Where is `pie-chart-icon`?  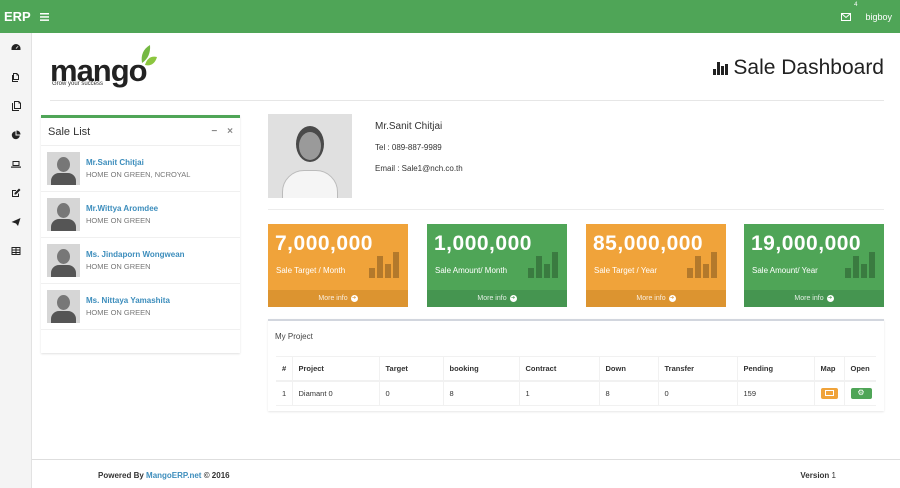 pie-chart-icon is located at coordinates (16, 134).